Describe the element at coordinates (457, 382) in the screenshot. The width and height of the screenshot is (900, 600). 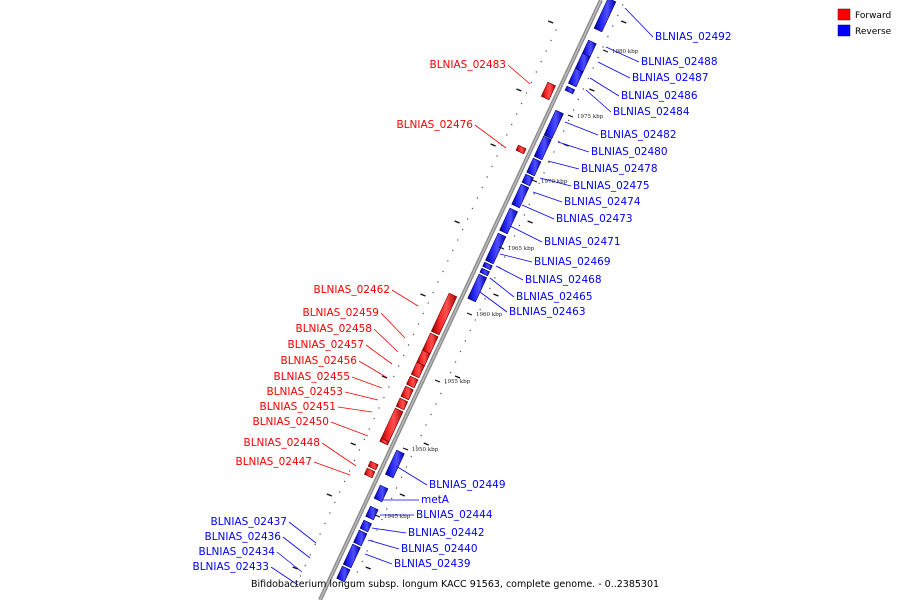
I see `tick-label: 1955 kbp` at that location.